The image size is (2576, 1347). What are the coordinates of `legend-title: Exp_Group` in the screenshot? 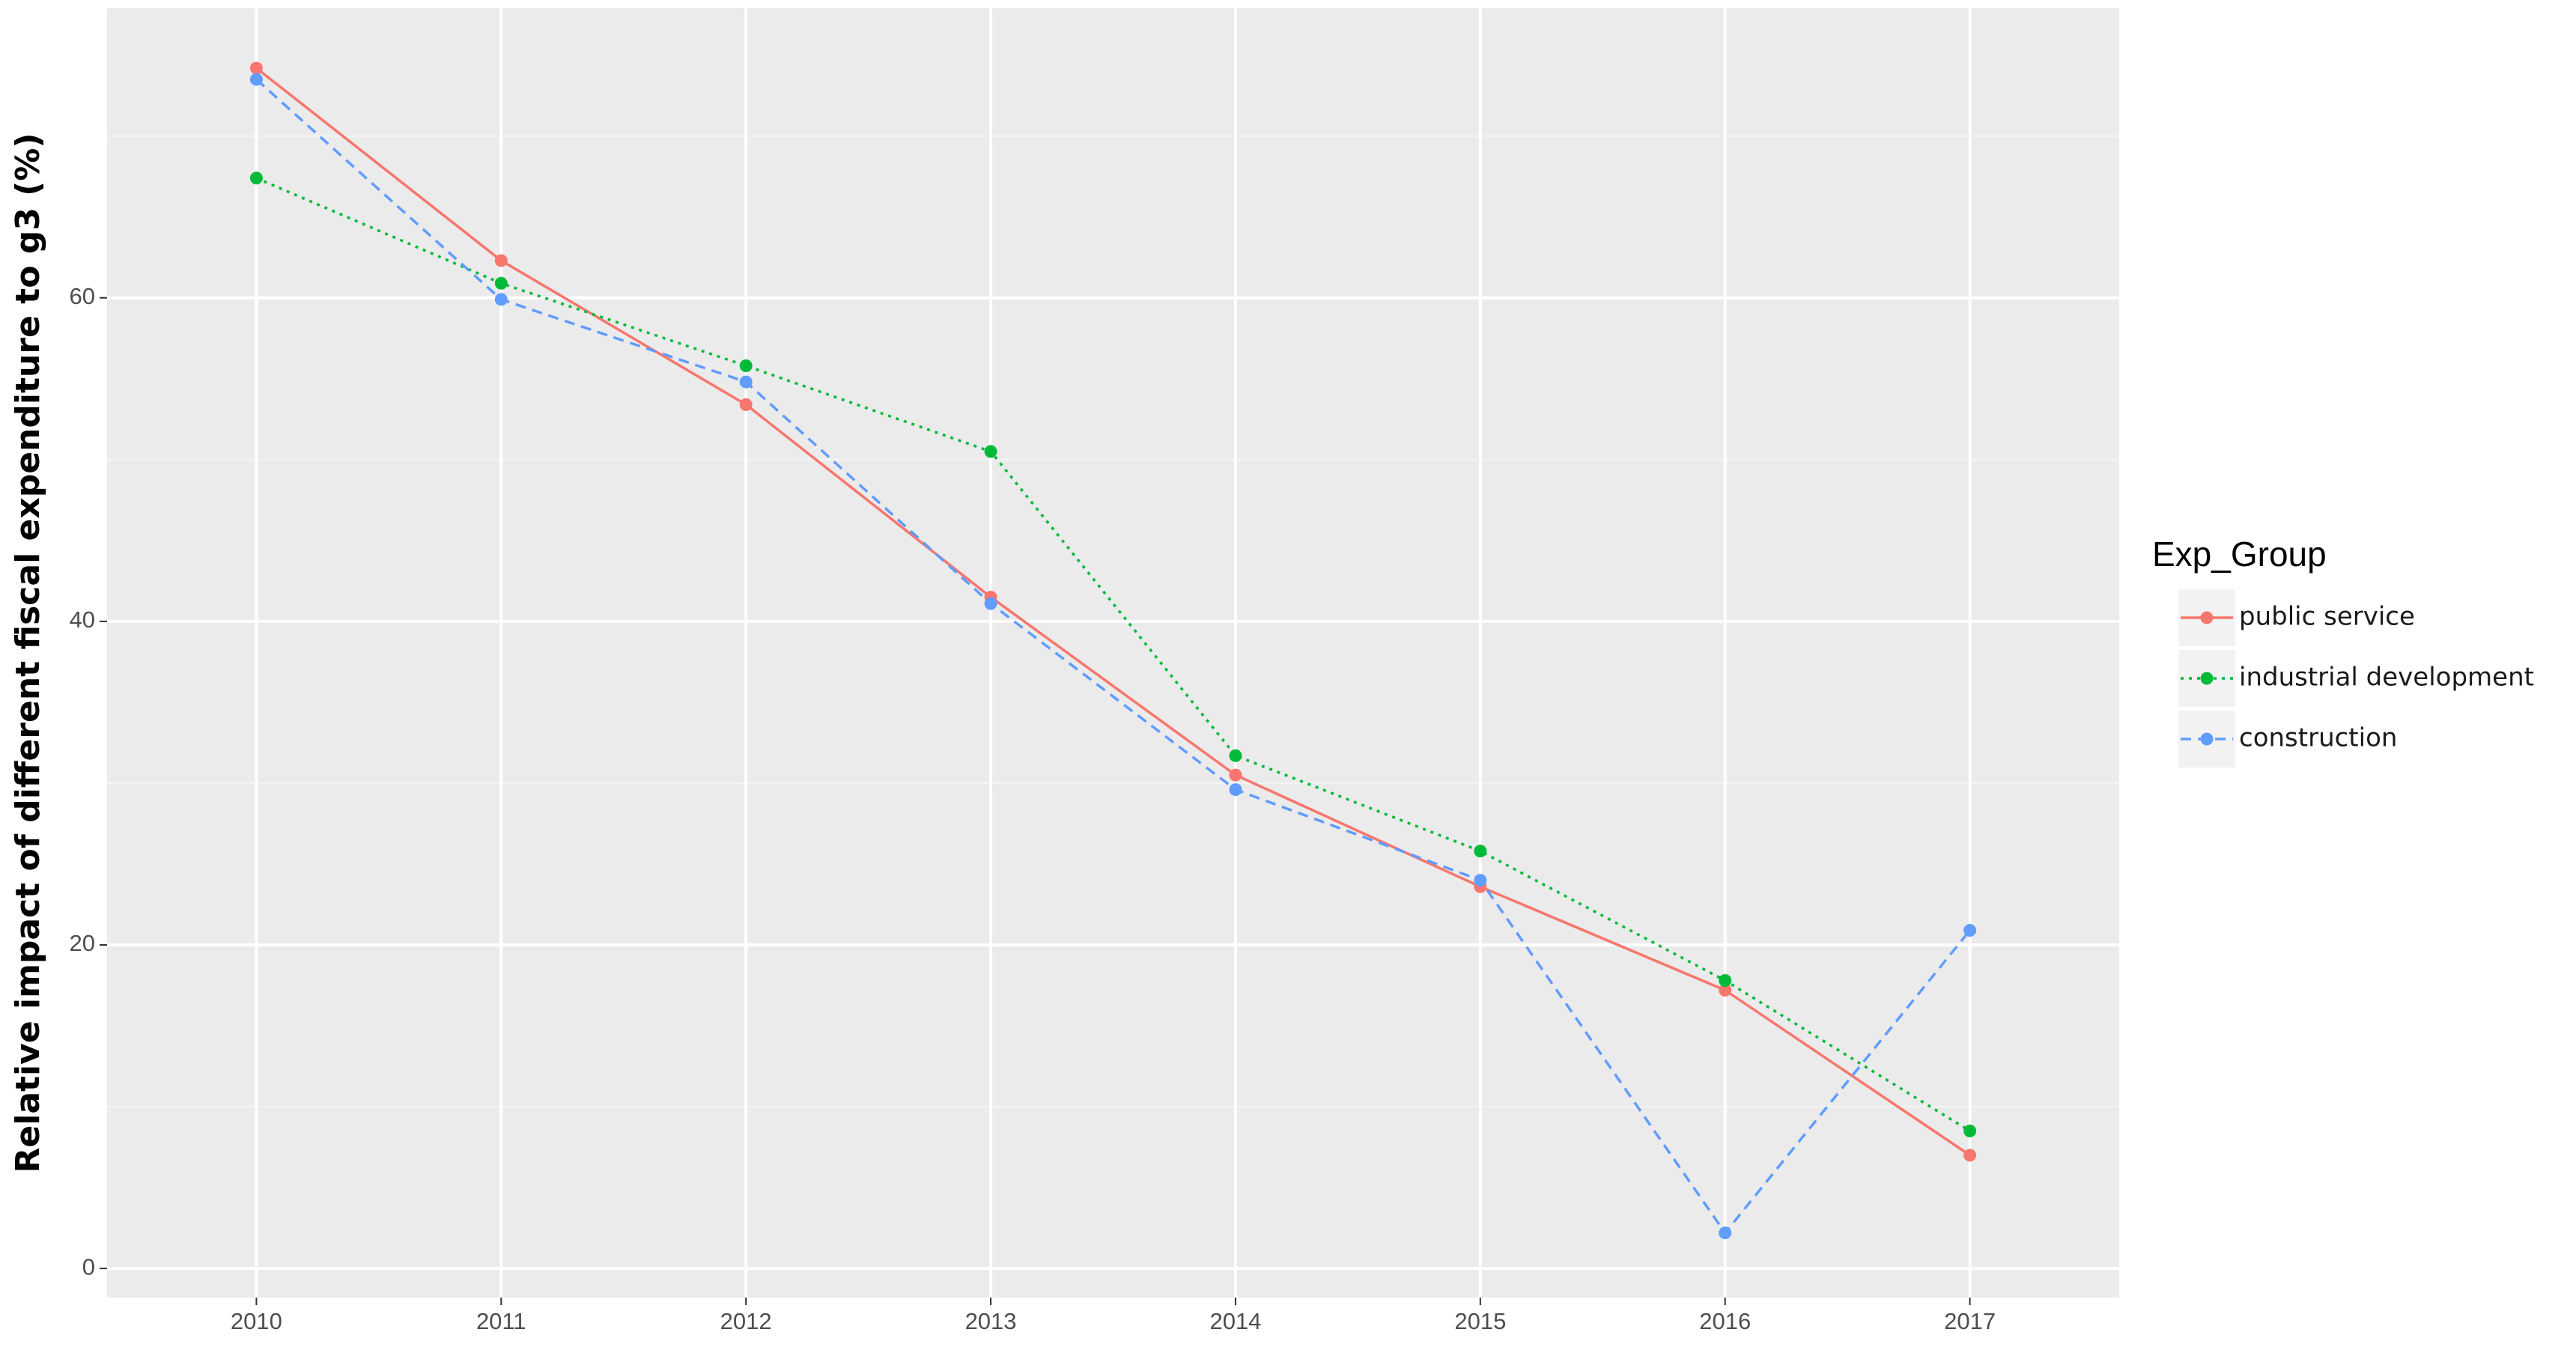 It's located at (2239, 555).